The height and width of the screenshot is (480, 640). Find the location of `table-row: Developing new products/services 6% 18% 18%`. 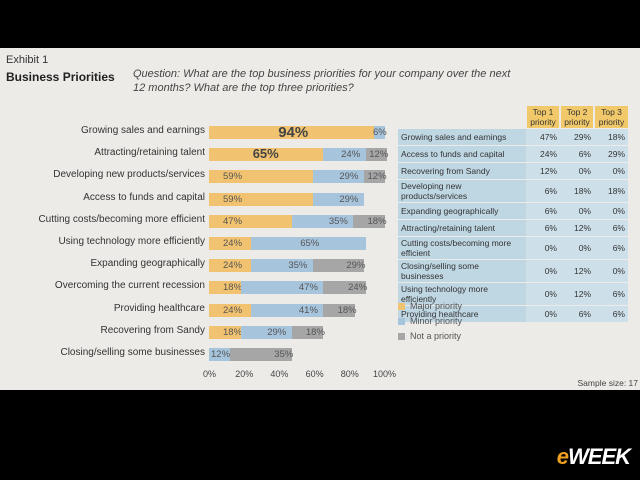

table-row: Developing new products/services 6% 18% 18% is located at coordinates (513, 191).